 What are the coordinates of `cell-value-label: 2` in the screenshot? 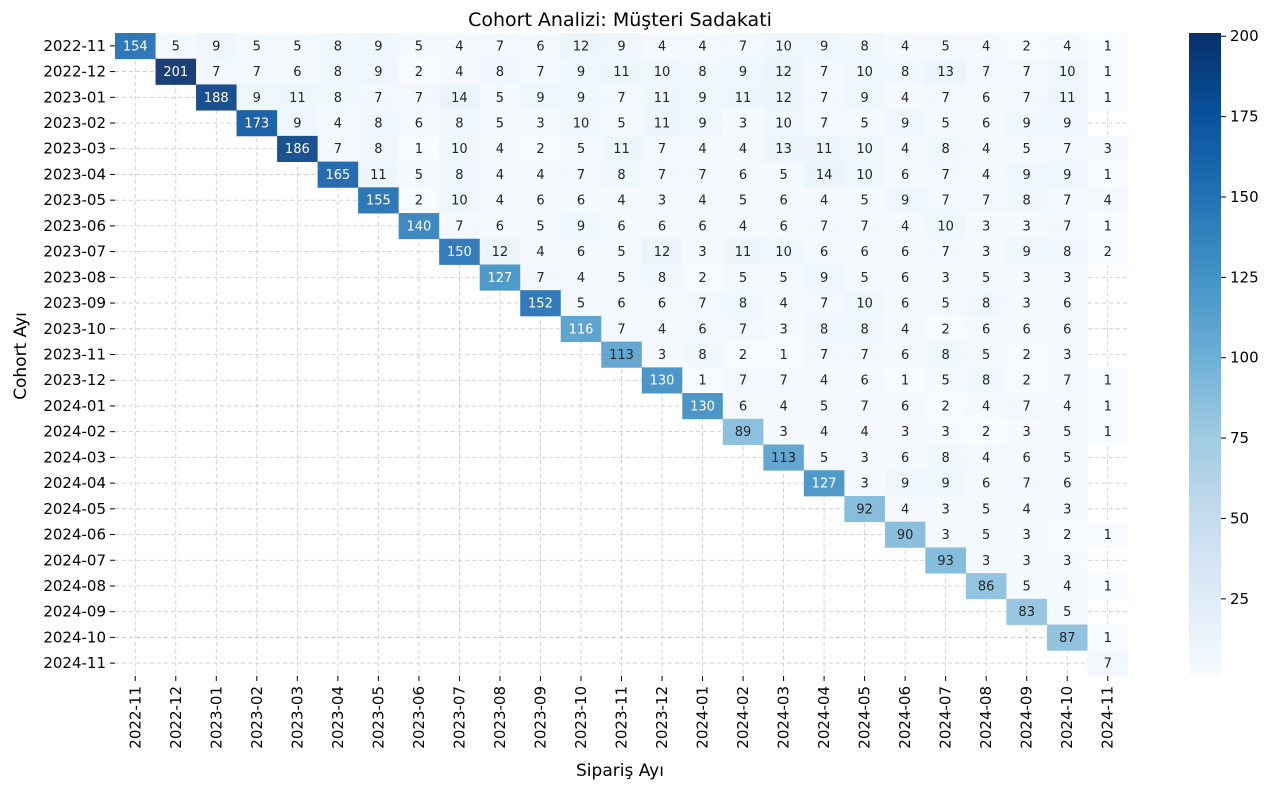 It's located at (419, 72).